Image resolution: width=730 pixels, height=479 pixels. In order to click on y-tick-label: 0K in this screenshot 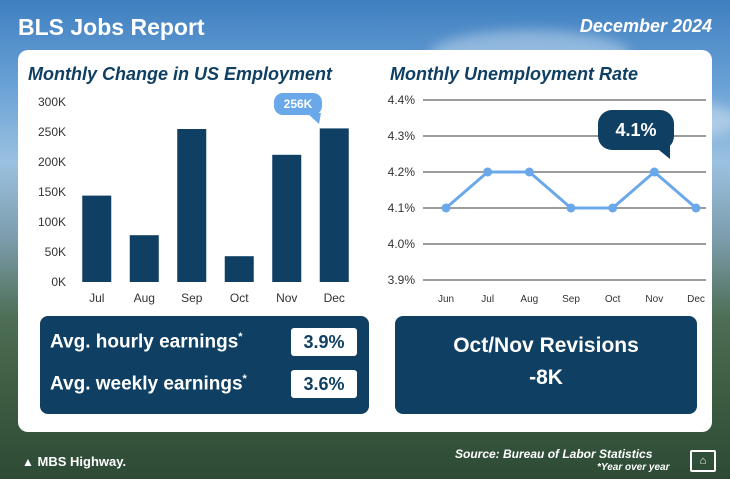, I will do `click(58, 282)`.